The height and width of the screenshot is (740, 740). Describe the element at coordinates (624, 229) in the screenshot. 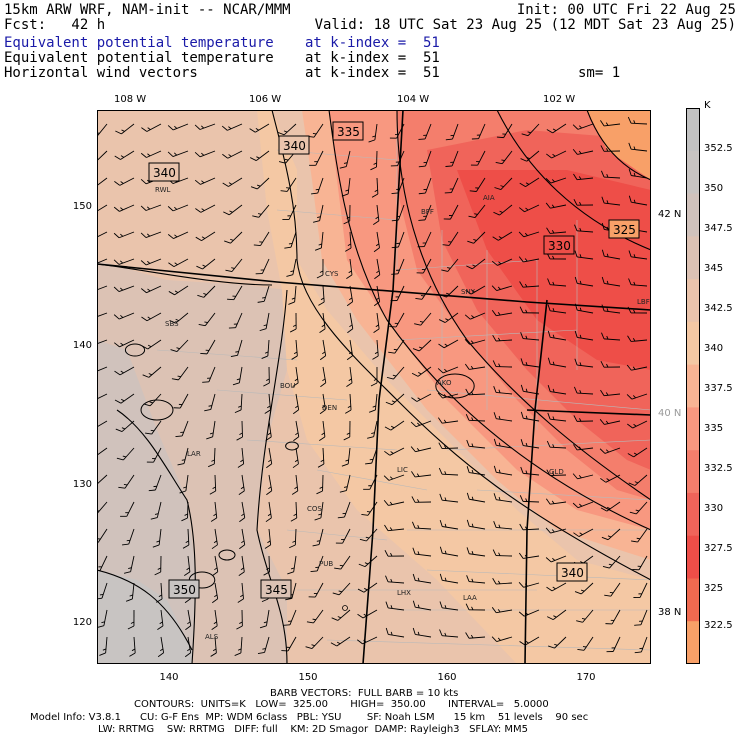

I see `contour-label-325: 325` at that location.